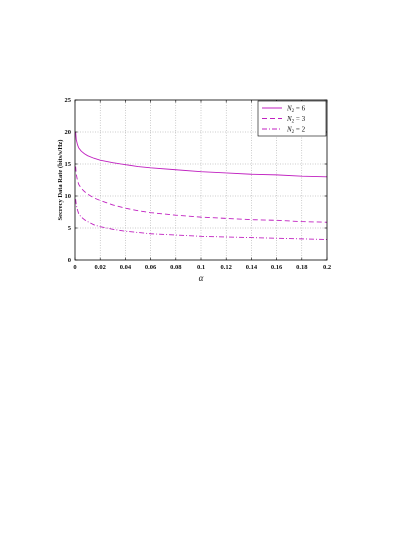  What do you see at coordinates (299, 119) in the screenshot?
I see `legend-label-value: = 3` at bounding box center [299, 119].